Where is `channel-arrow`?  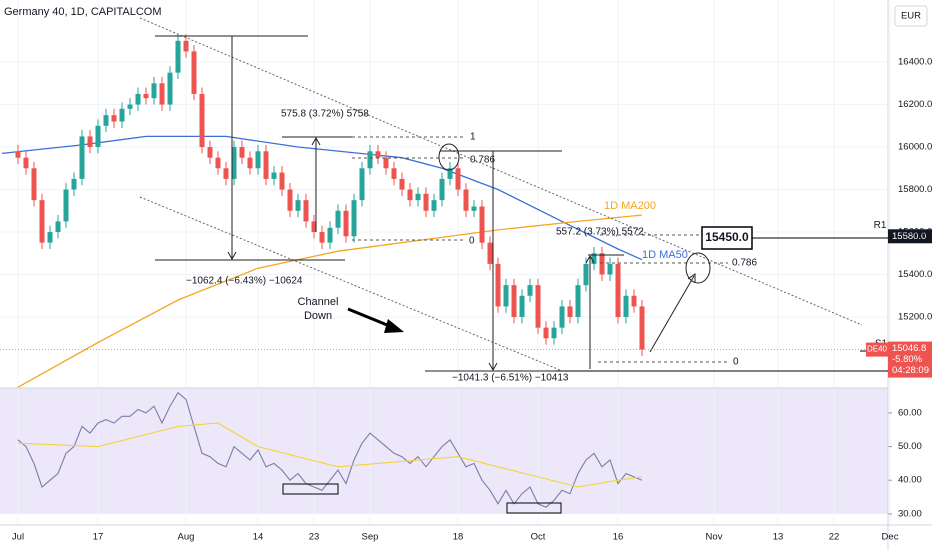 channel-arrow is located at coordinates (370, 318).